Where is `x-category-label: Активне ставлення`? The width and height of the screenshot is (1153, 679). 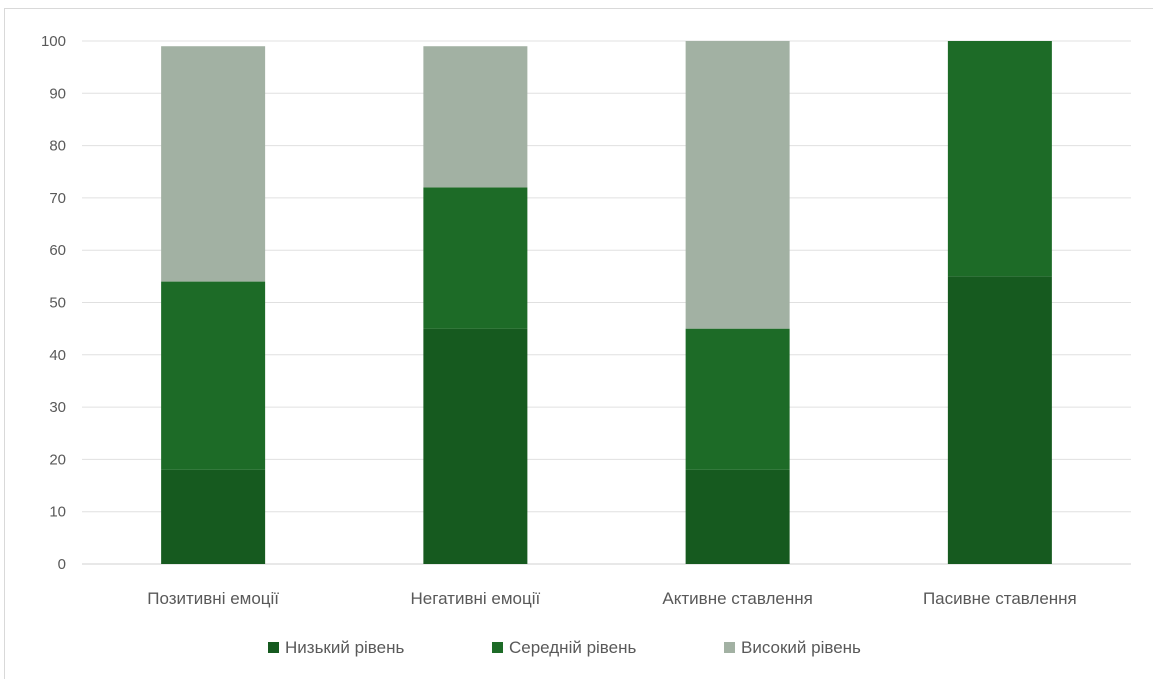
x-category-label: Активне ставлення is located at coordinates (737, 598).